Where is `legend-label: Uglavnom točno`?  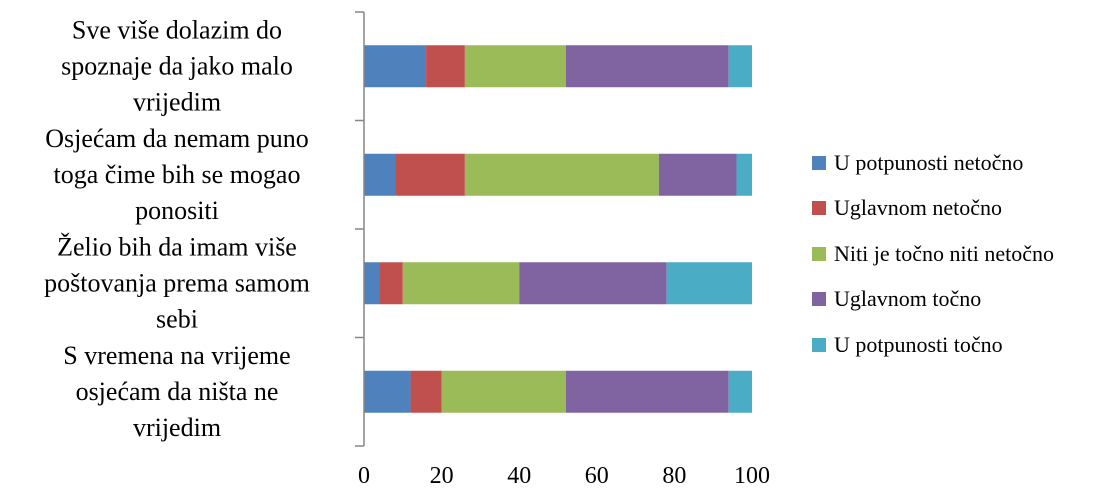
legend-label: Uglavnom točno is located at coordinates (908, 299).